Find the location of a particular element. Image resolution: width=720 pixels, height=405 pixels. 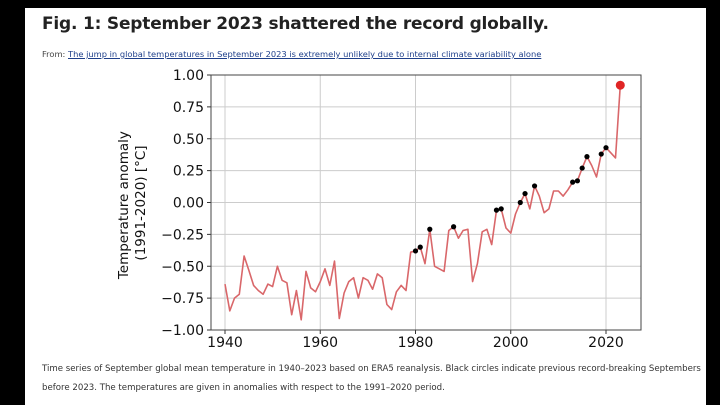

y-tick-label: −0.75 is located at coordinates (182, 299).